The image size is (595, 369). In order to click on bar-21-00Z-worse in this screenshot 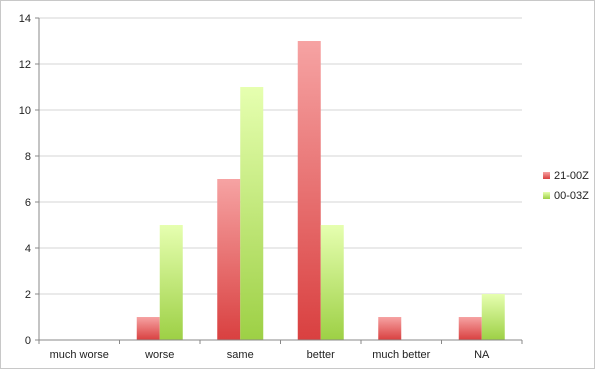, I will do `click(148, 328)`.